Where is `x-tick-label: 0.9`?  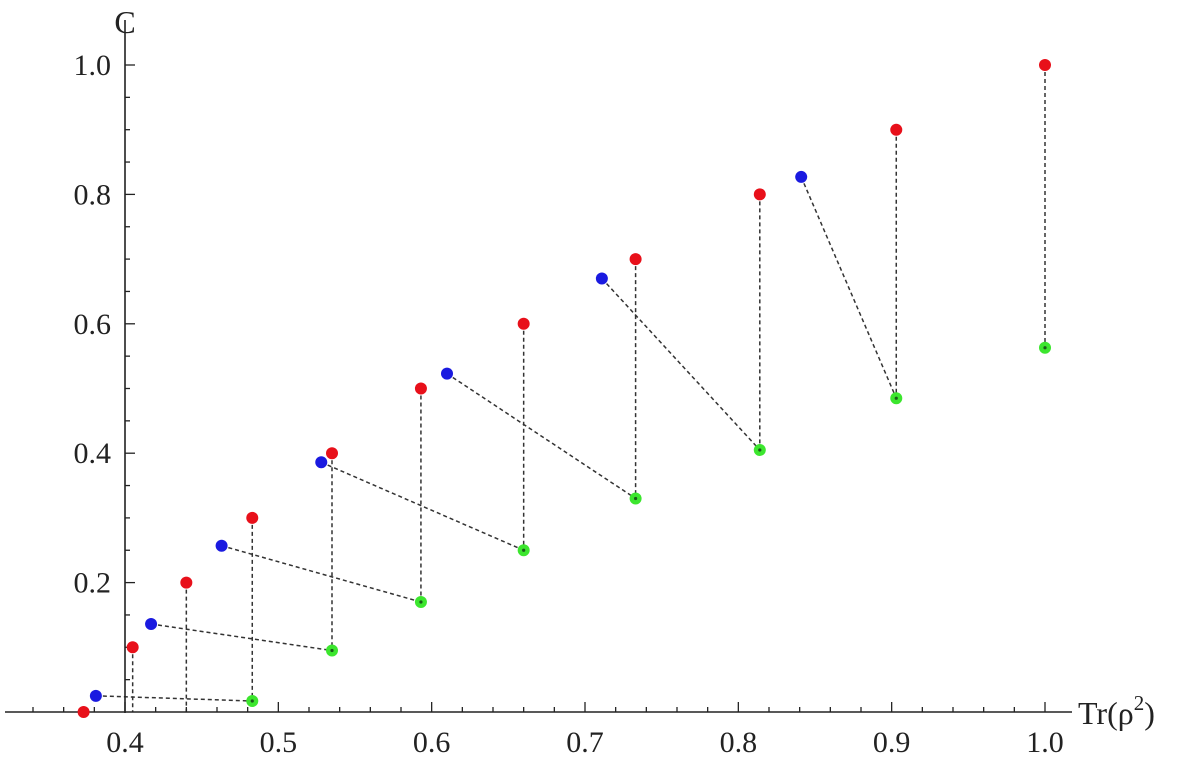 x-tick-label: 0.9 is located at coordinates (892, 742).